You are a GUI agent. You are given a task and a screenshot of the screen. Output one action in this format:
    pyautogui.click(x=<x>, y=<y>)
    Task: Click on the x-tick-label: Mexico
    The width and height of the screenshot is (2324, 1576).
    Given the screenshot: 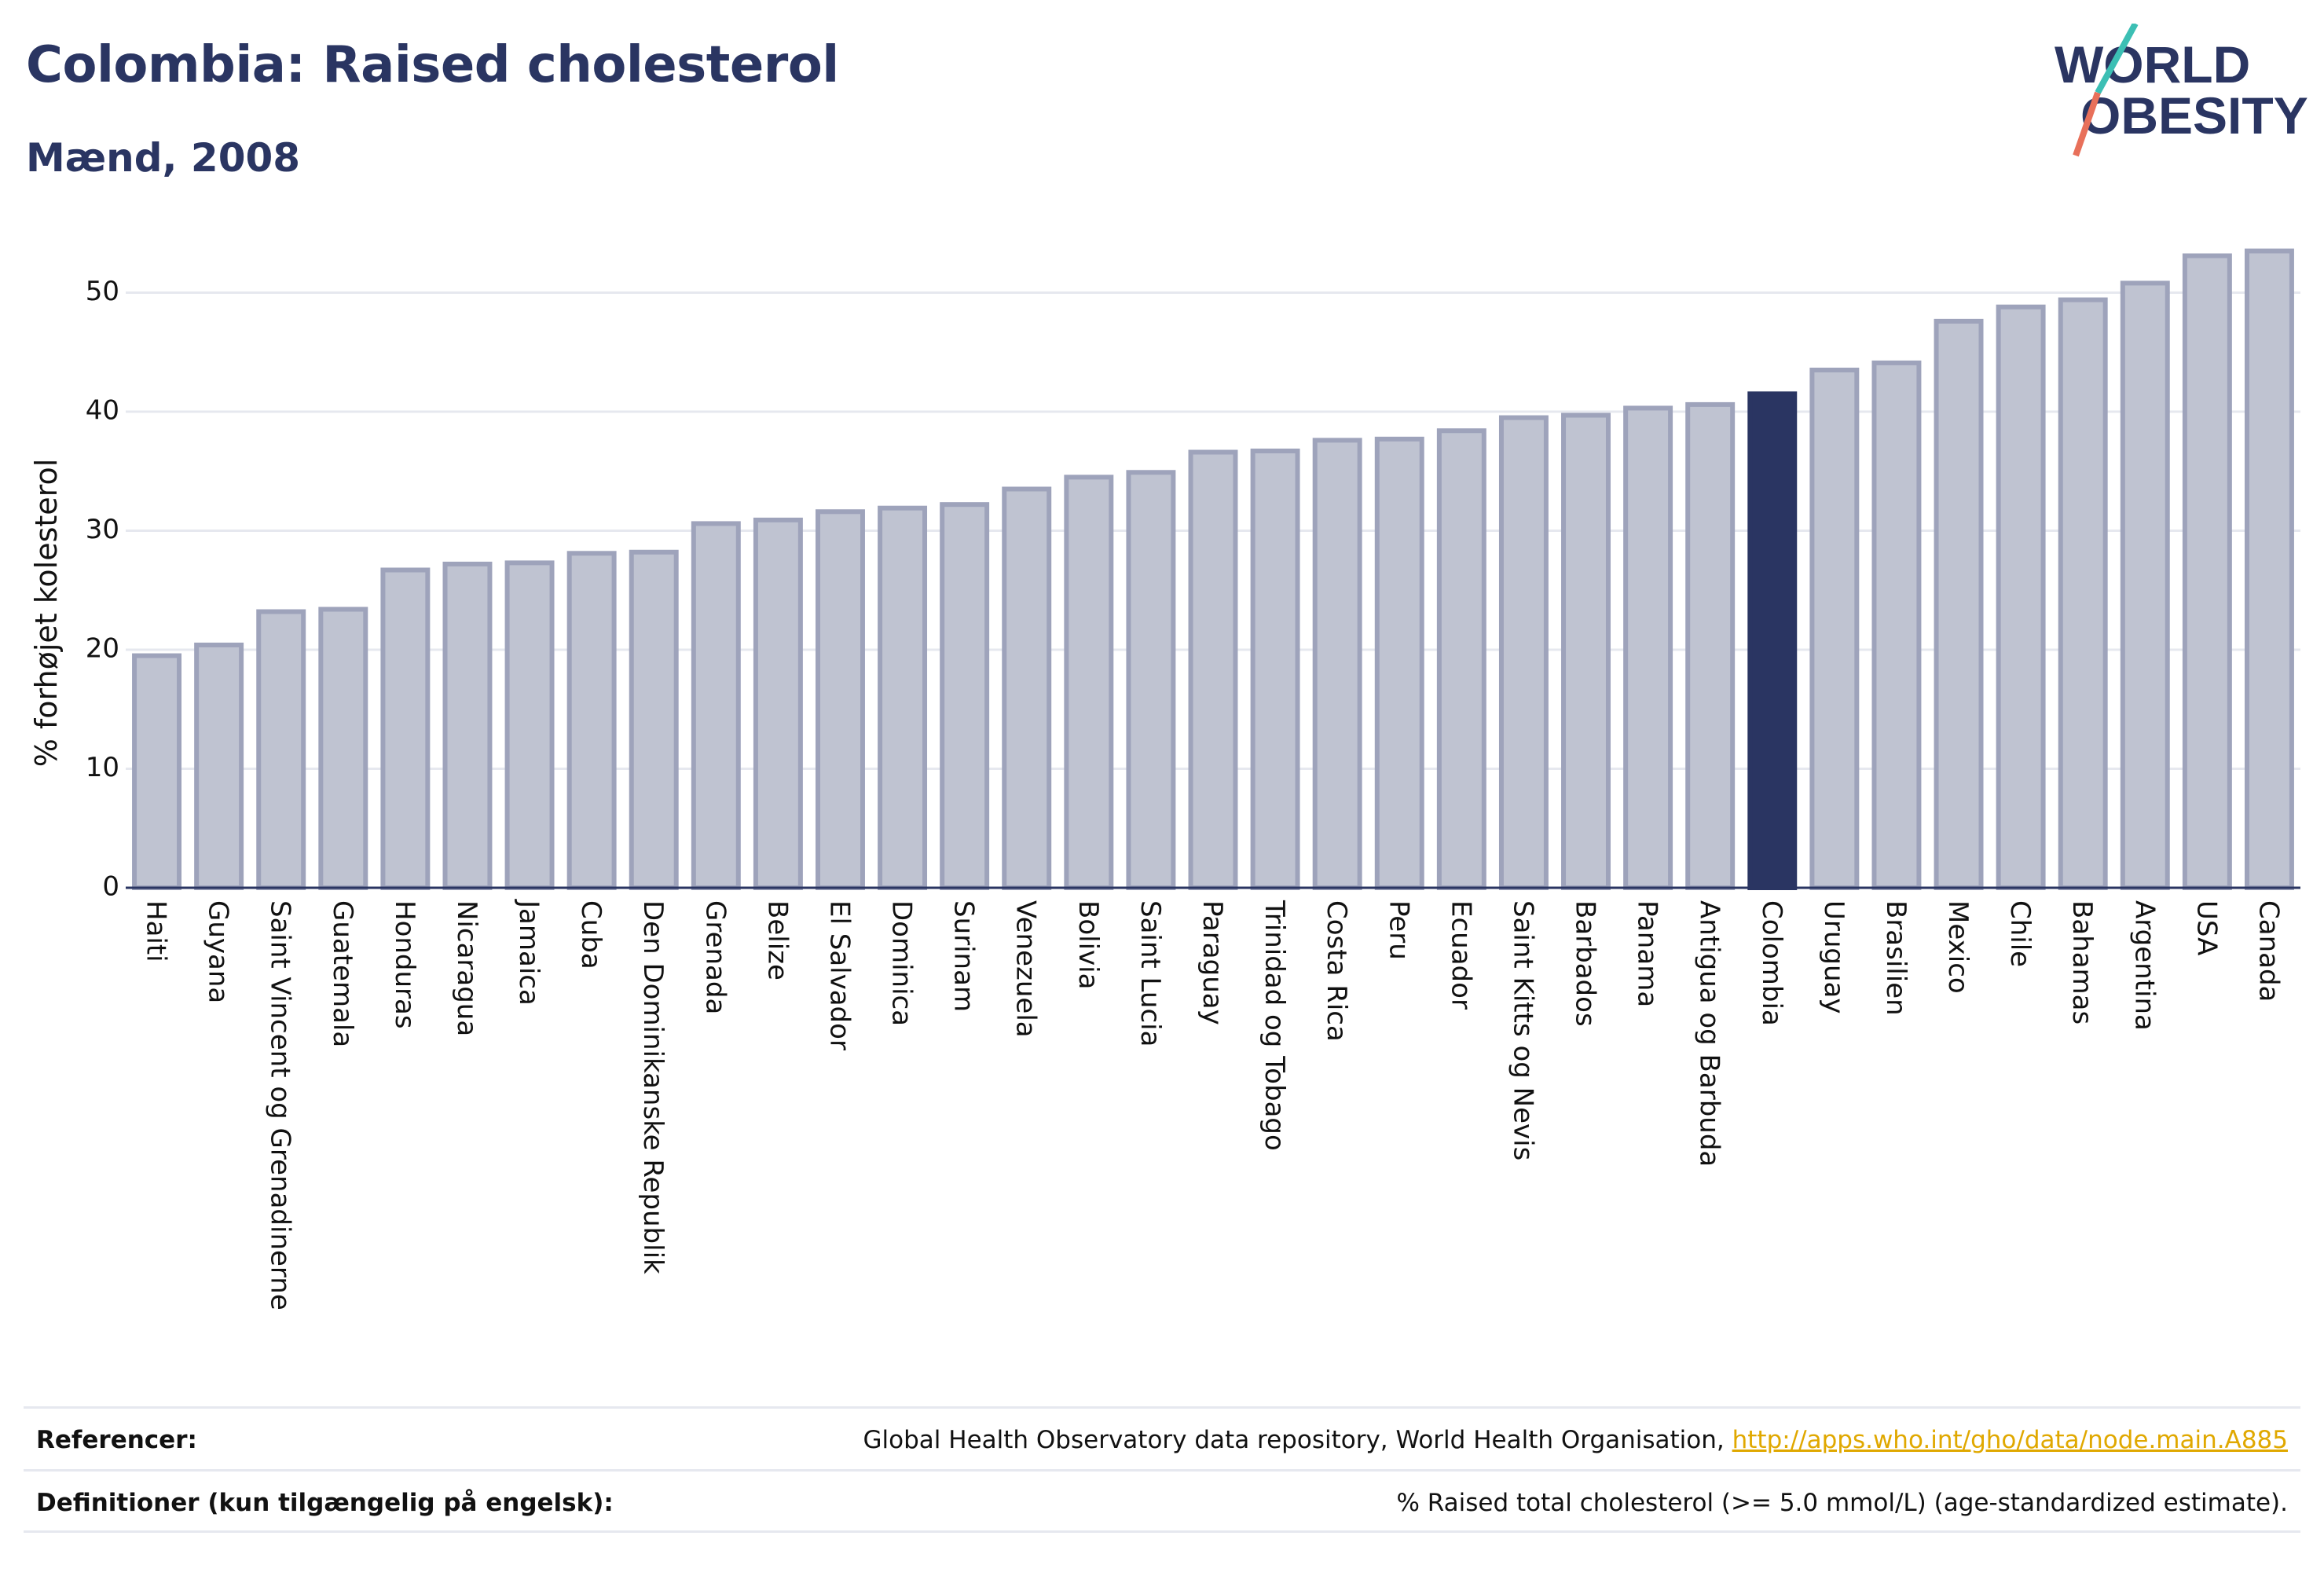 What is the action you would take?
    pyautogui.click(x=1958, y=947)
    